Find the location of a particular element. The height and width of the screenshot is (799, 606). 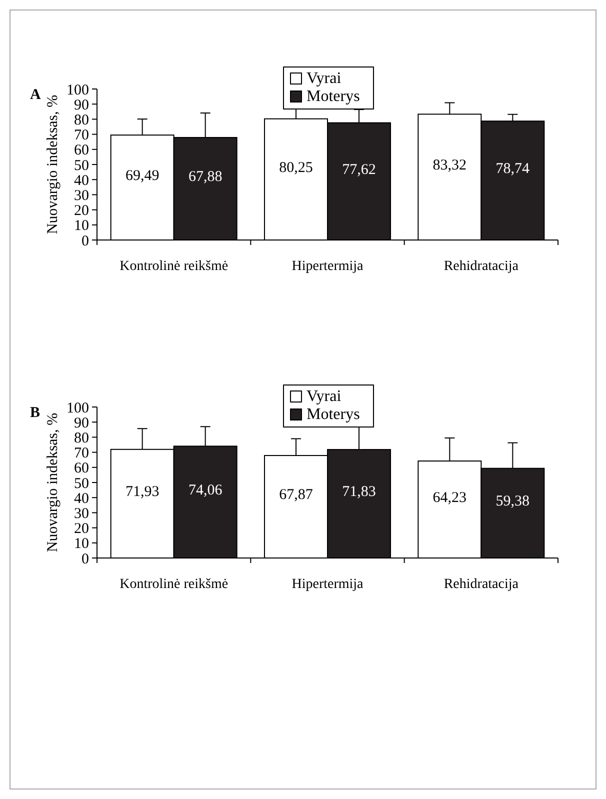

data-label: 67,88 is located at coordinates (205, 177).